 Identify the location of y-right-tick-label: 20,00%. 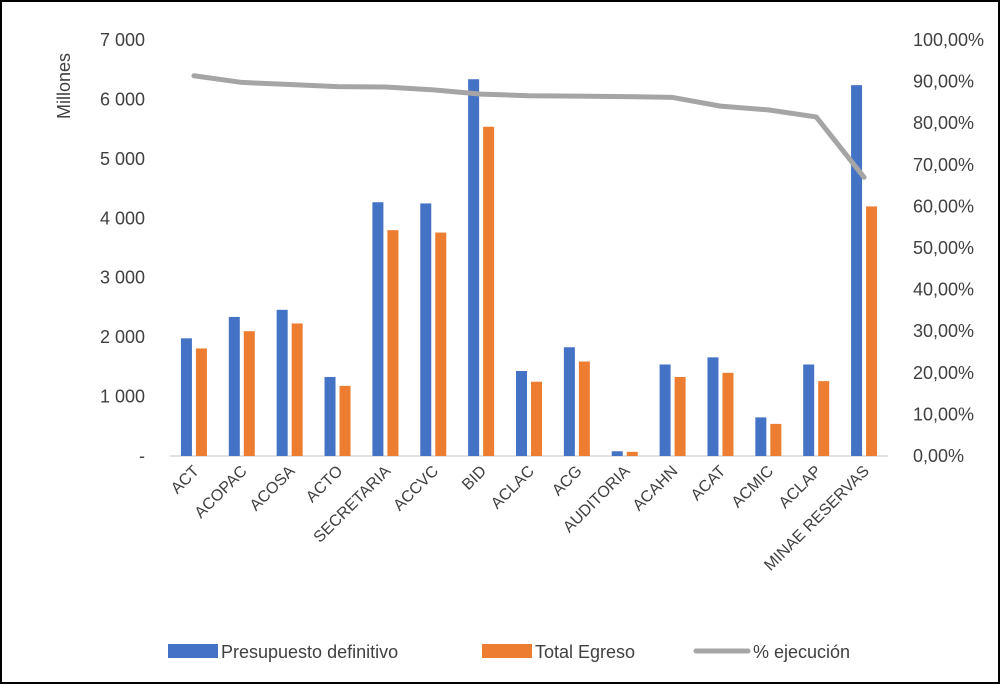
(943, 373).